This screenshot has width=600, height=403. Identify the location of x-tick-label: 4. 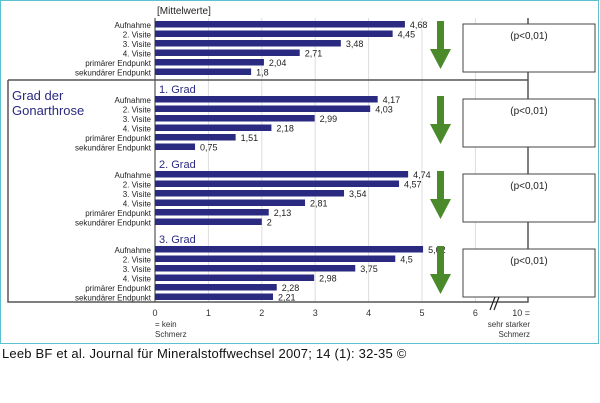
(368, 313).